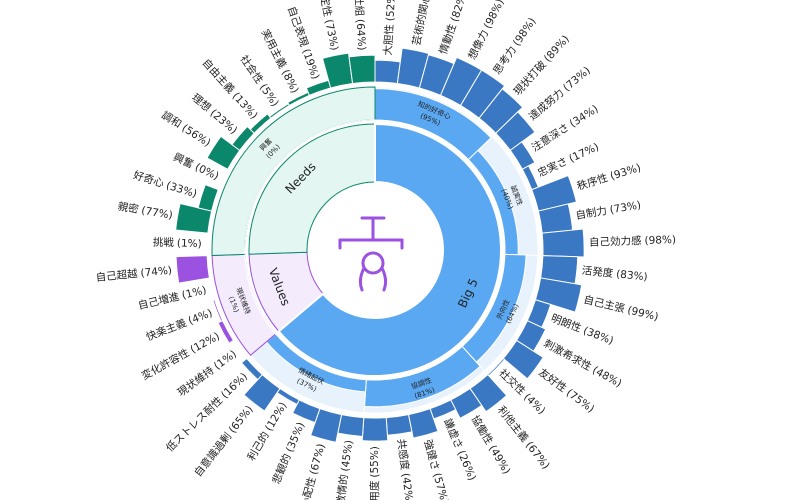  Describe the element at coordinates (196, 135) in the screenshot. I see `trait-value-label: (56%)` at that location.